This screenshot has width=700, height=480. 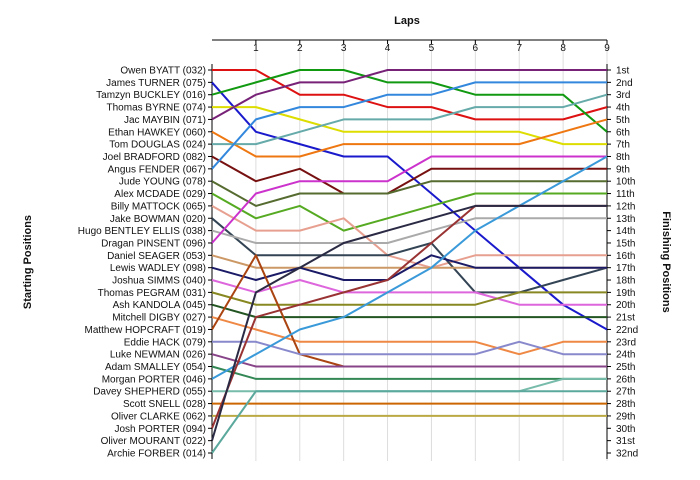 I want to click on finishing-position-label: 13th, so click(x=625, y=219).